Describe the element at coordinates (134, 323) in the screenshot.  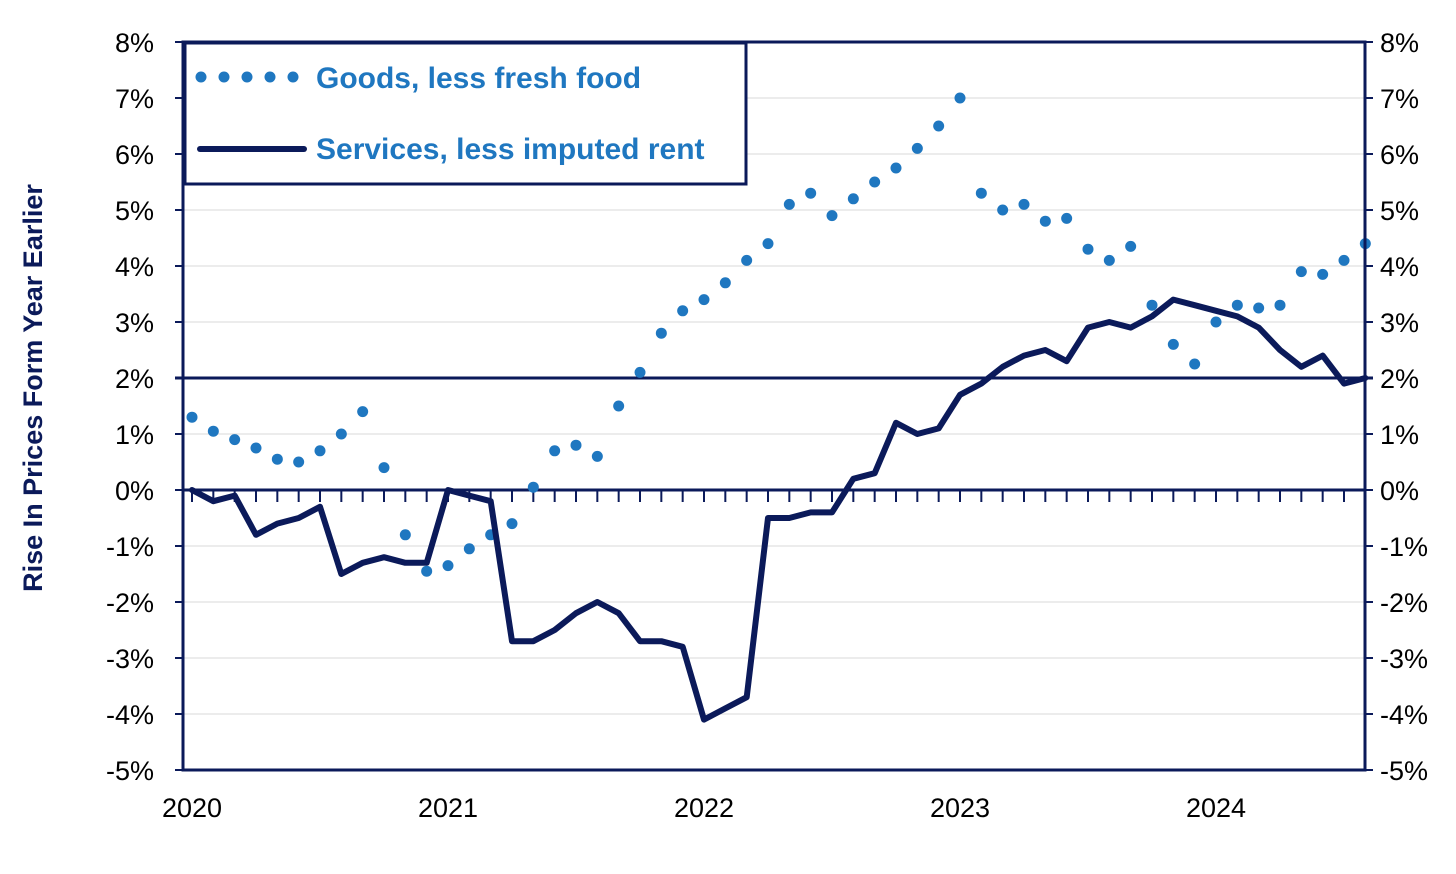
I see `y-tick-label-left: 3%` at that location.